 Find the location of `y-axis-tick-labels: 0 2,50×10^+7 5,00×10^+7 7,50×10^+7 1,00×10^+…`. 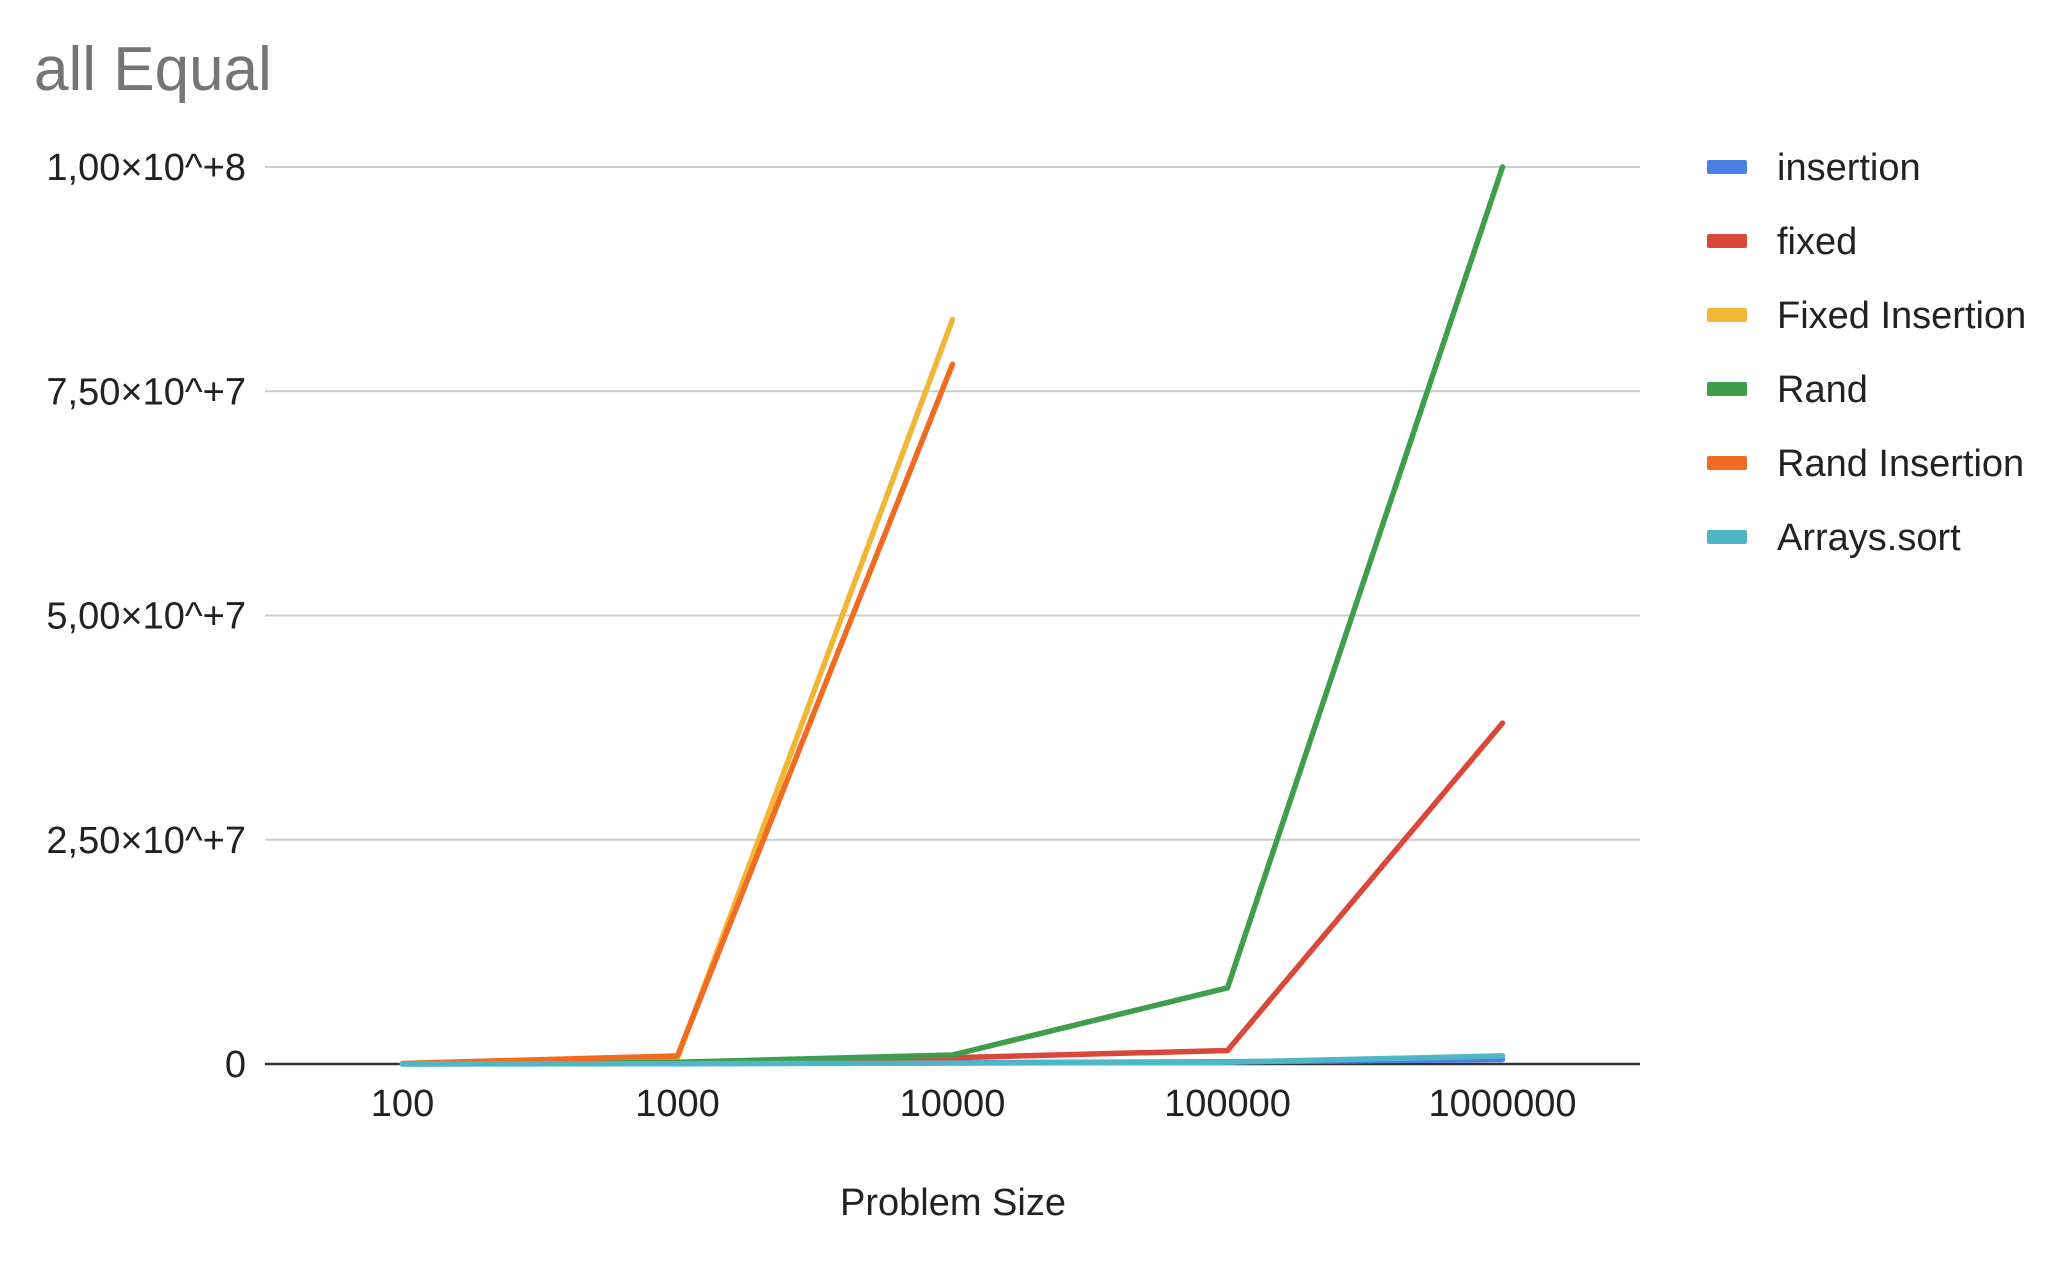

y-axis-tick-labels: 0 2,50×10^+7 5,00×10^+7 7,50×10^+7 1,00×10^+… is located at coordinates (146, 616).